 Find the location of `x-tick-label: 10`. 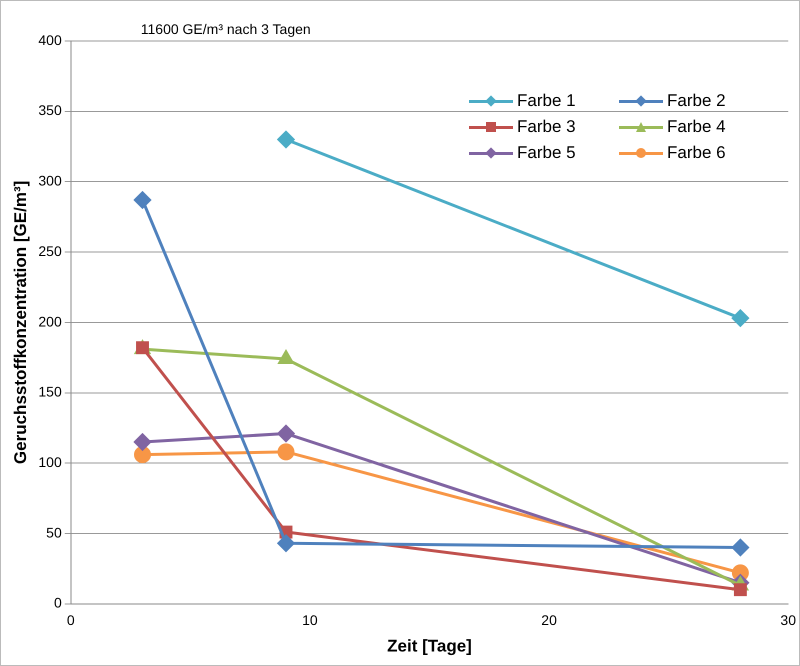

x-tick-label: 10 is located at coordinates (310, 620).